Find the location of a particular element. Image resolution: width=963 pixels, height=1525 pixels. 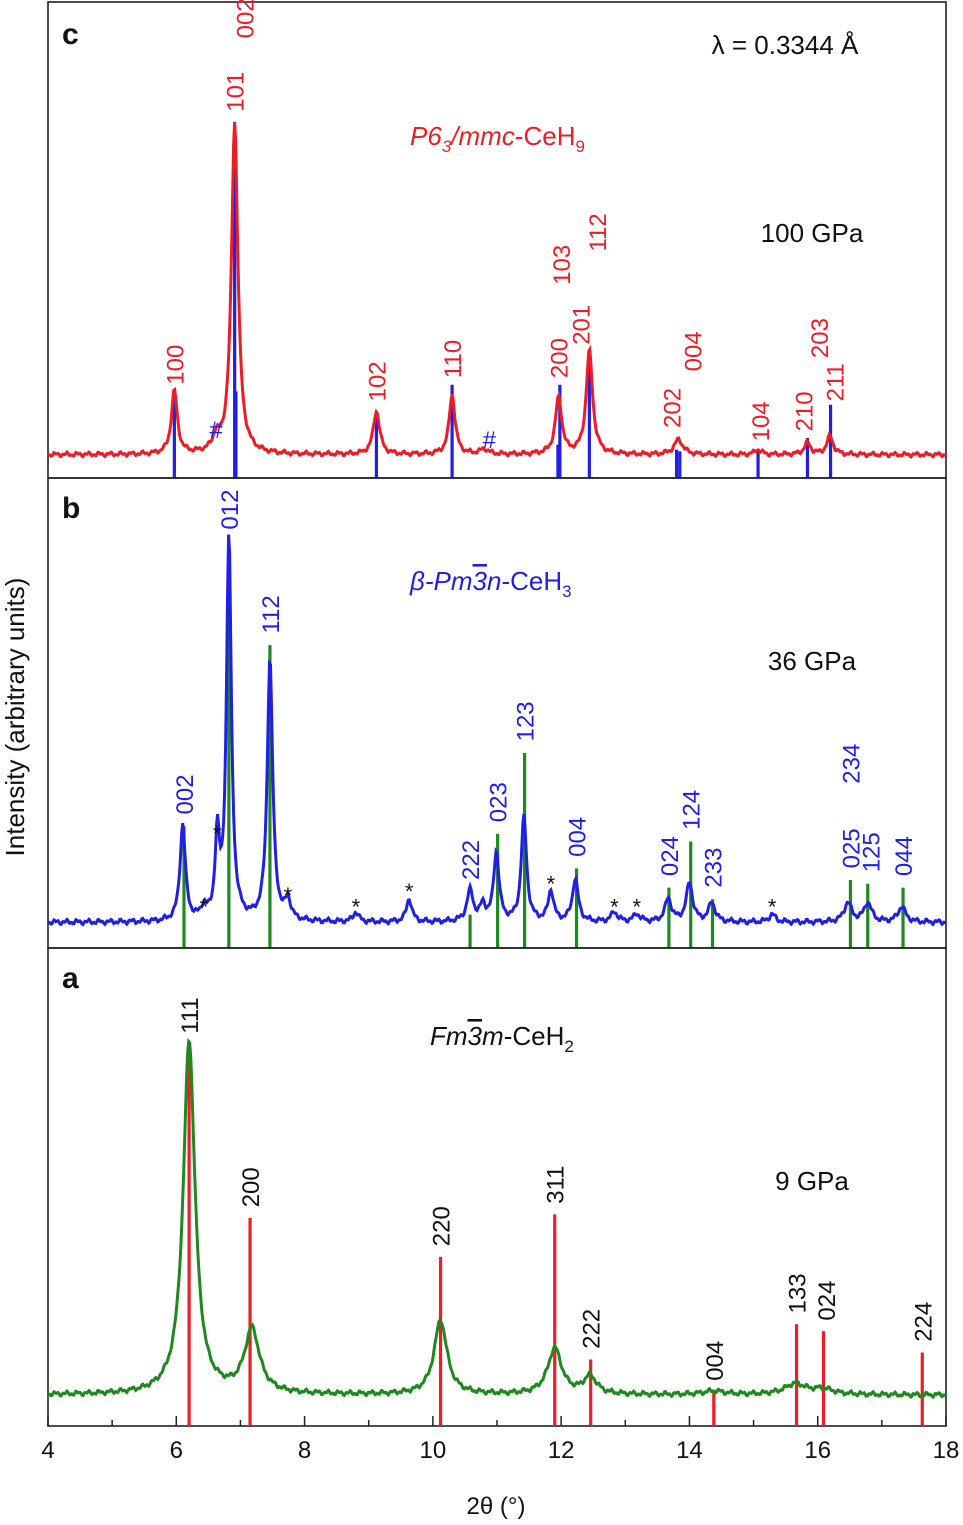

x-tick-label-4: 4 is located at coordinates (47, 1450).